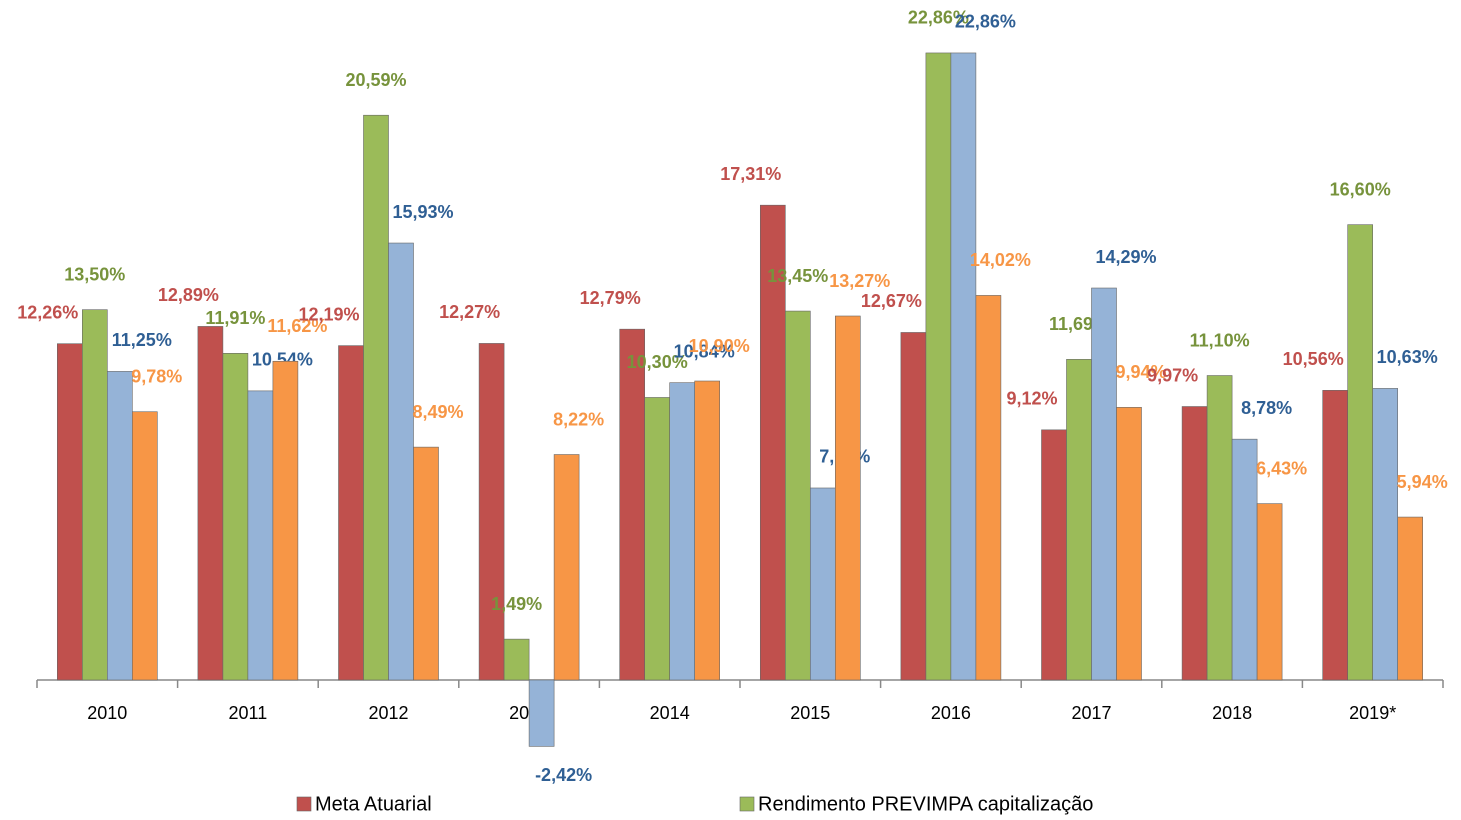 The image size is (1461, 820). Describe the element at coordinates (437, 412) in the screenshot. I see `value-label: 8,49%` at that location.